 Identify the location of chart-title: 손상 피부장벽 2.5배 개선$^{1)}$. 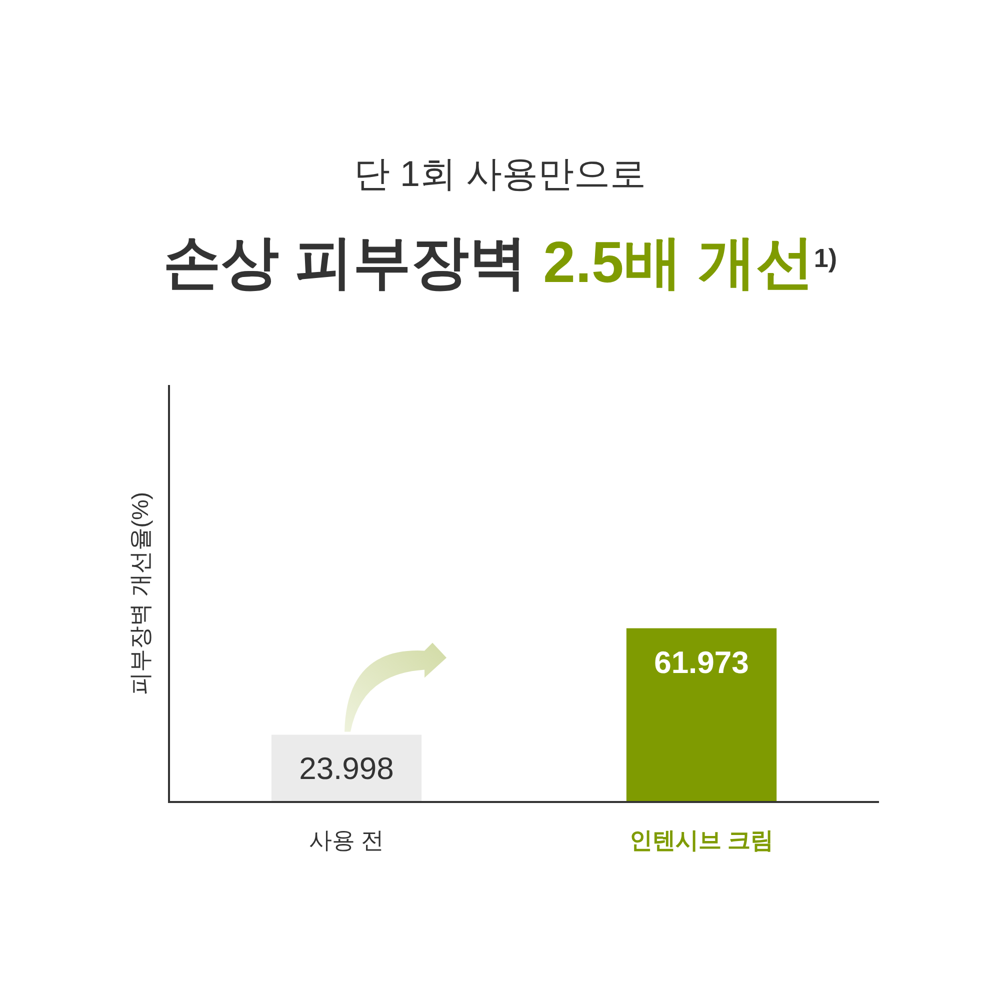
(500, 262).